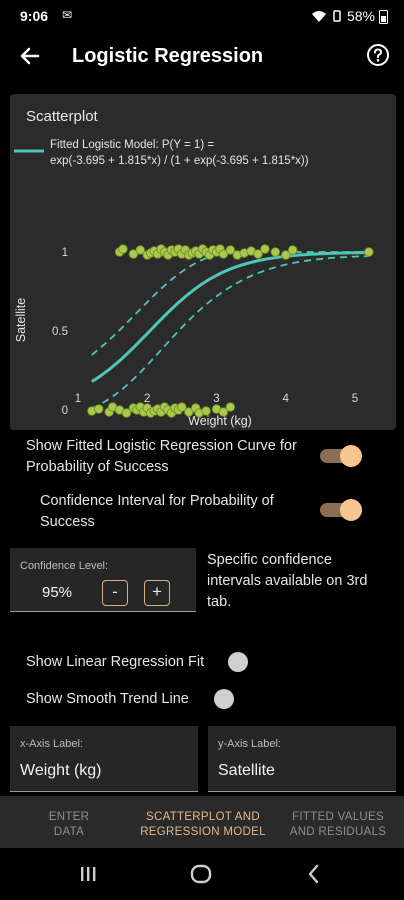 The image size is (404, 900). What do you see at coordinates (69, 817) in the screenshot?
I see `tab-label-line1: ENTER` at bounding box center [69, 817].